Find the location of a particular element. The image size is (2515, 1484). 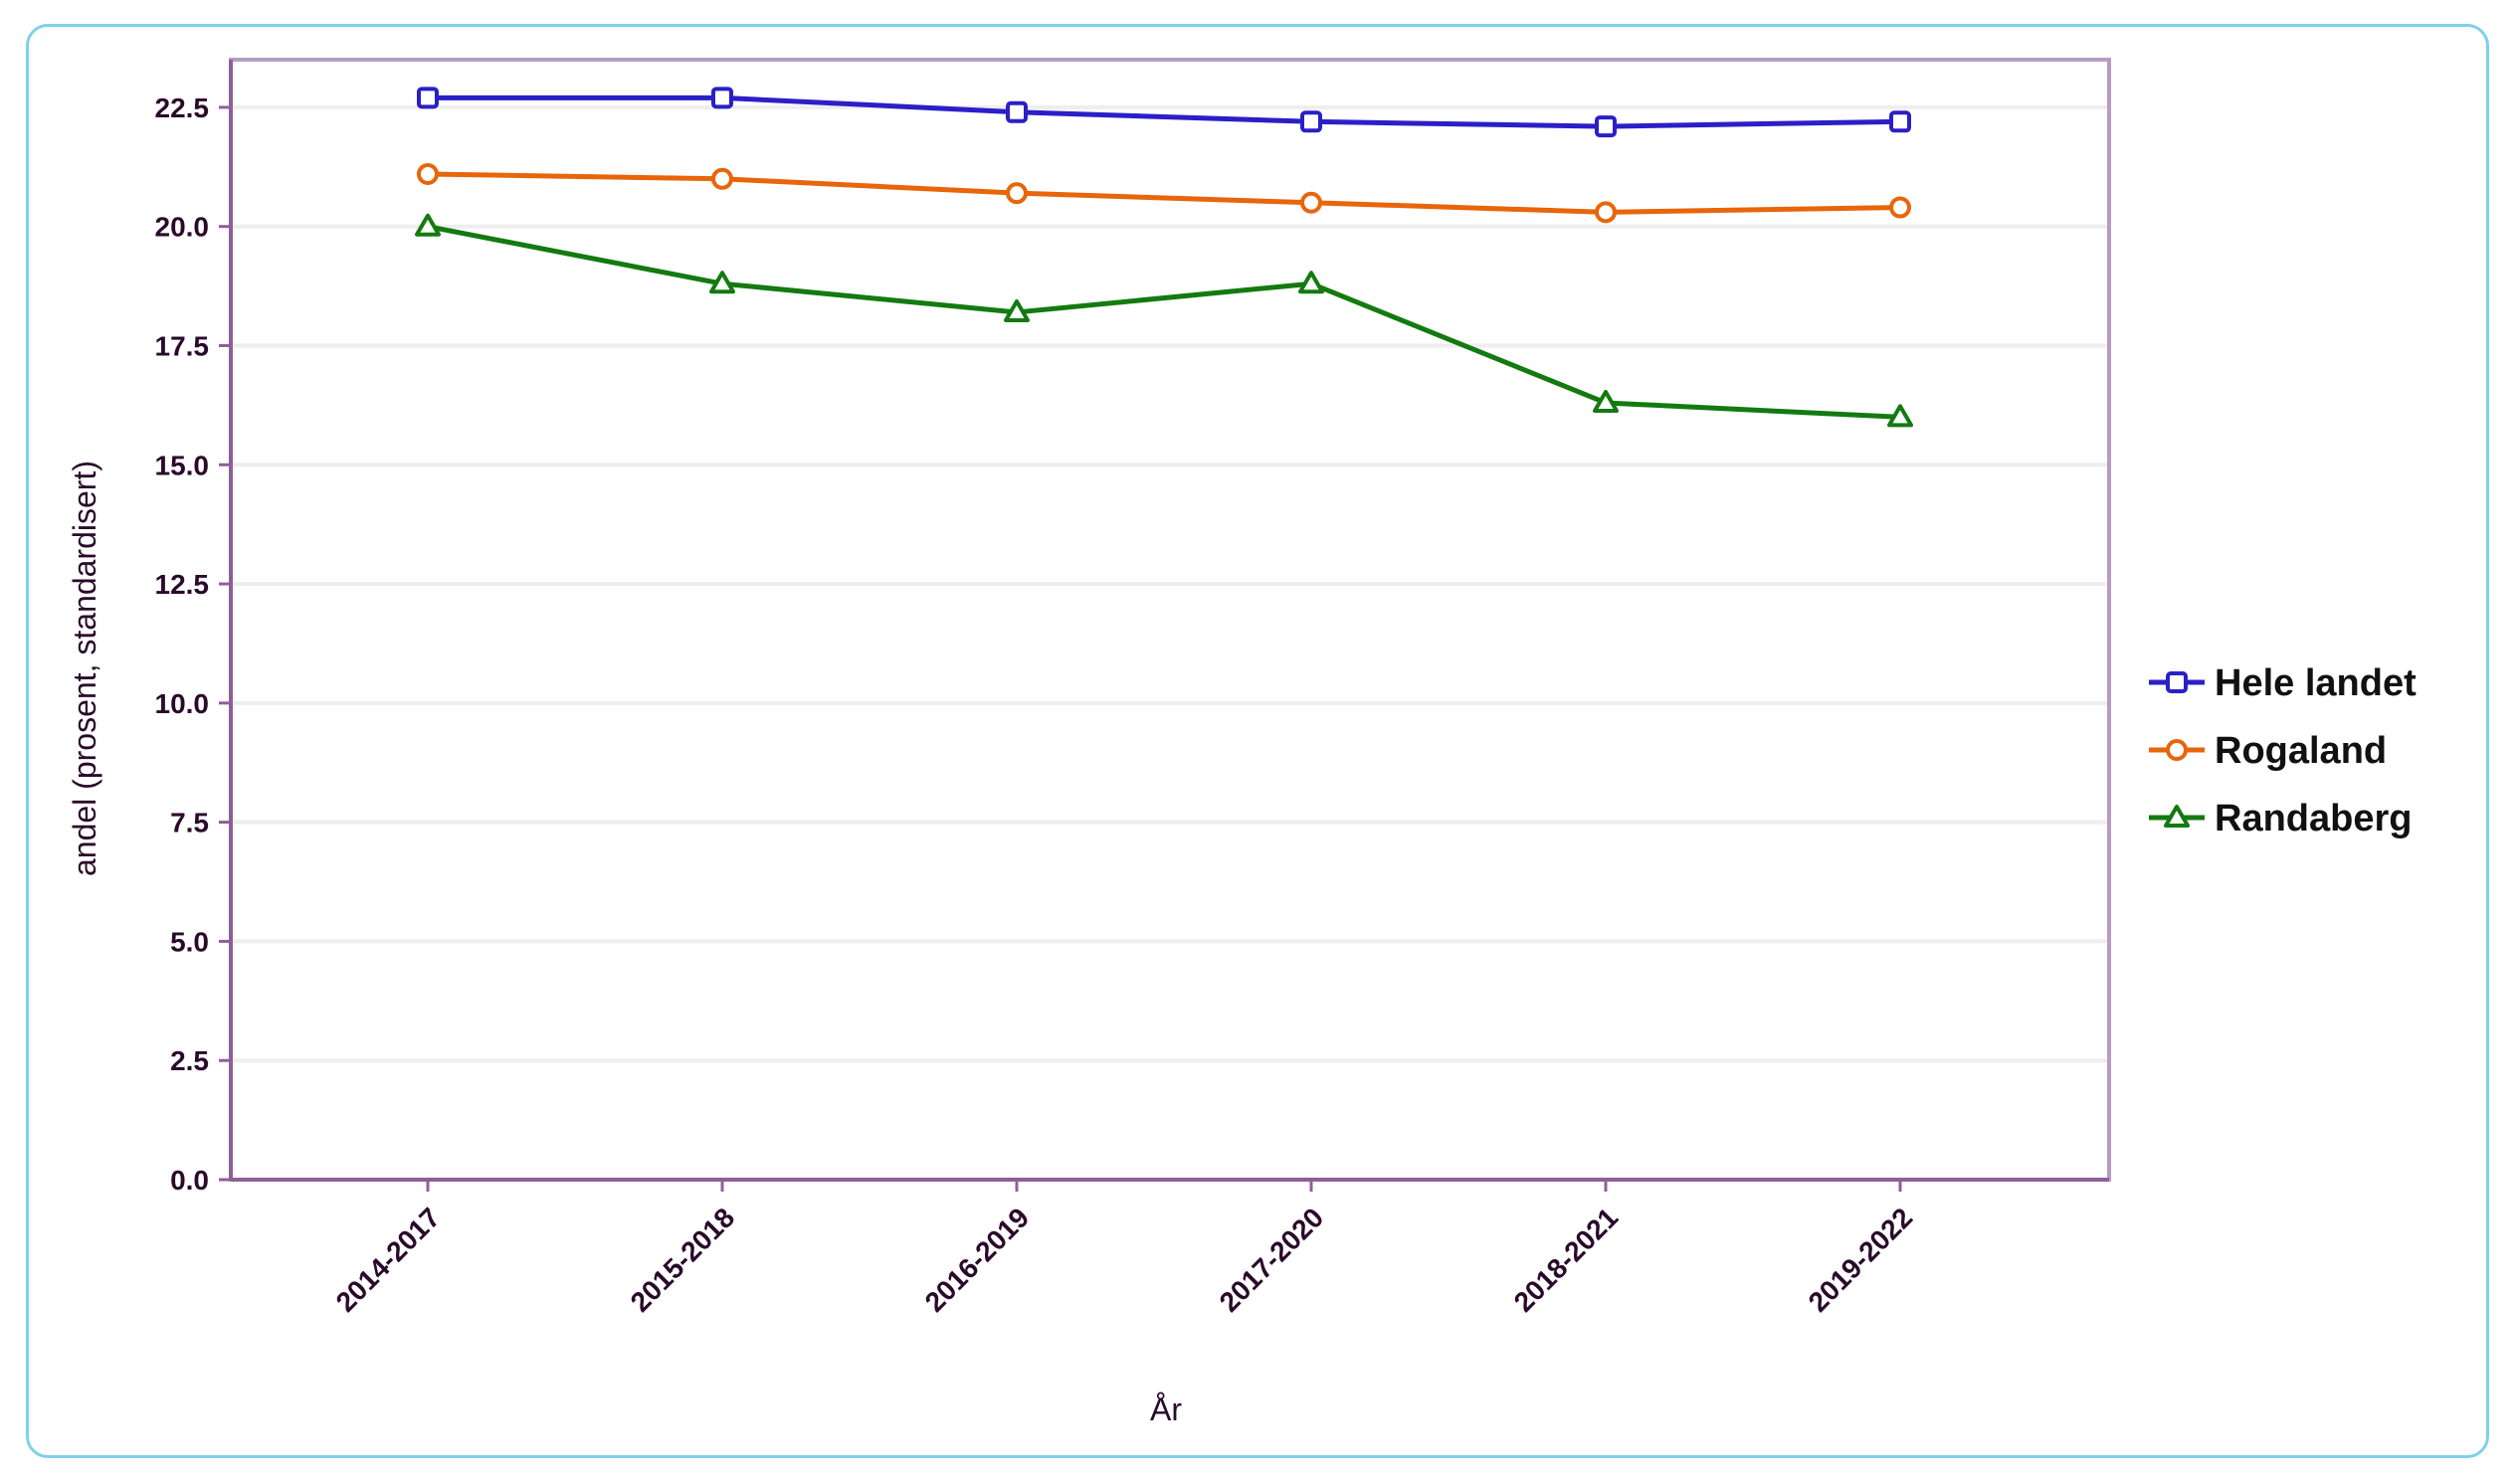

y-tick-label: 5.0 is located at coordinates (189, 942).